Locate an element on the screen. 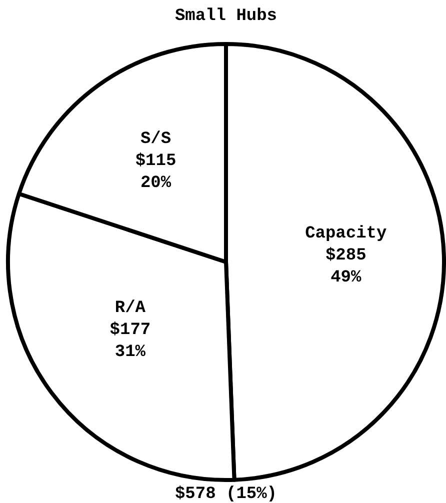 The width and height of the screenshot is (446, 503). data-label: $115 20% is located at coordinates (155, 172).